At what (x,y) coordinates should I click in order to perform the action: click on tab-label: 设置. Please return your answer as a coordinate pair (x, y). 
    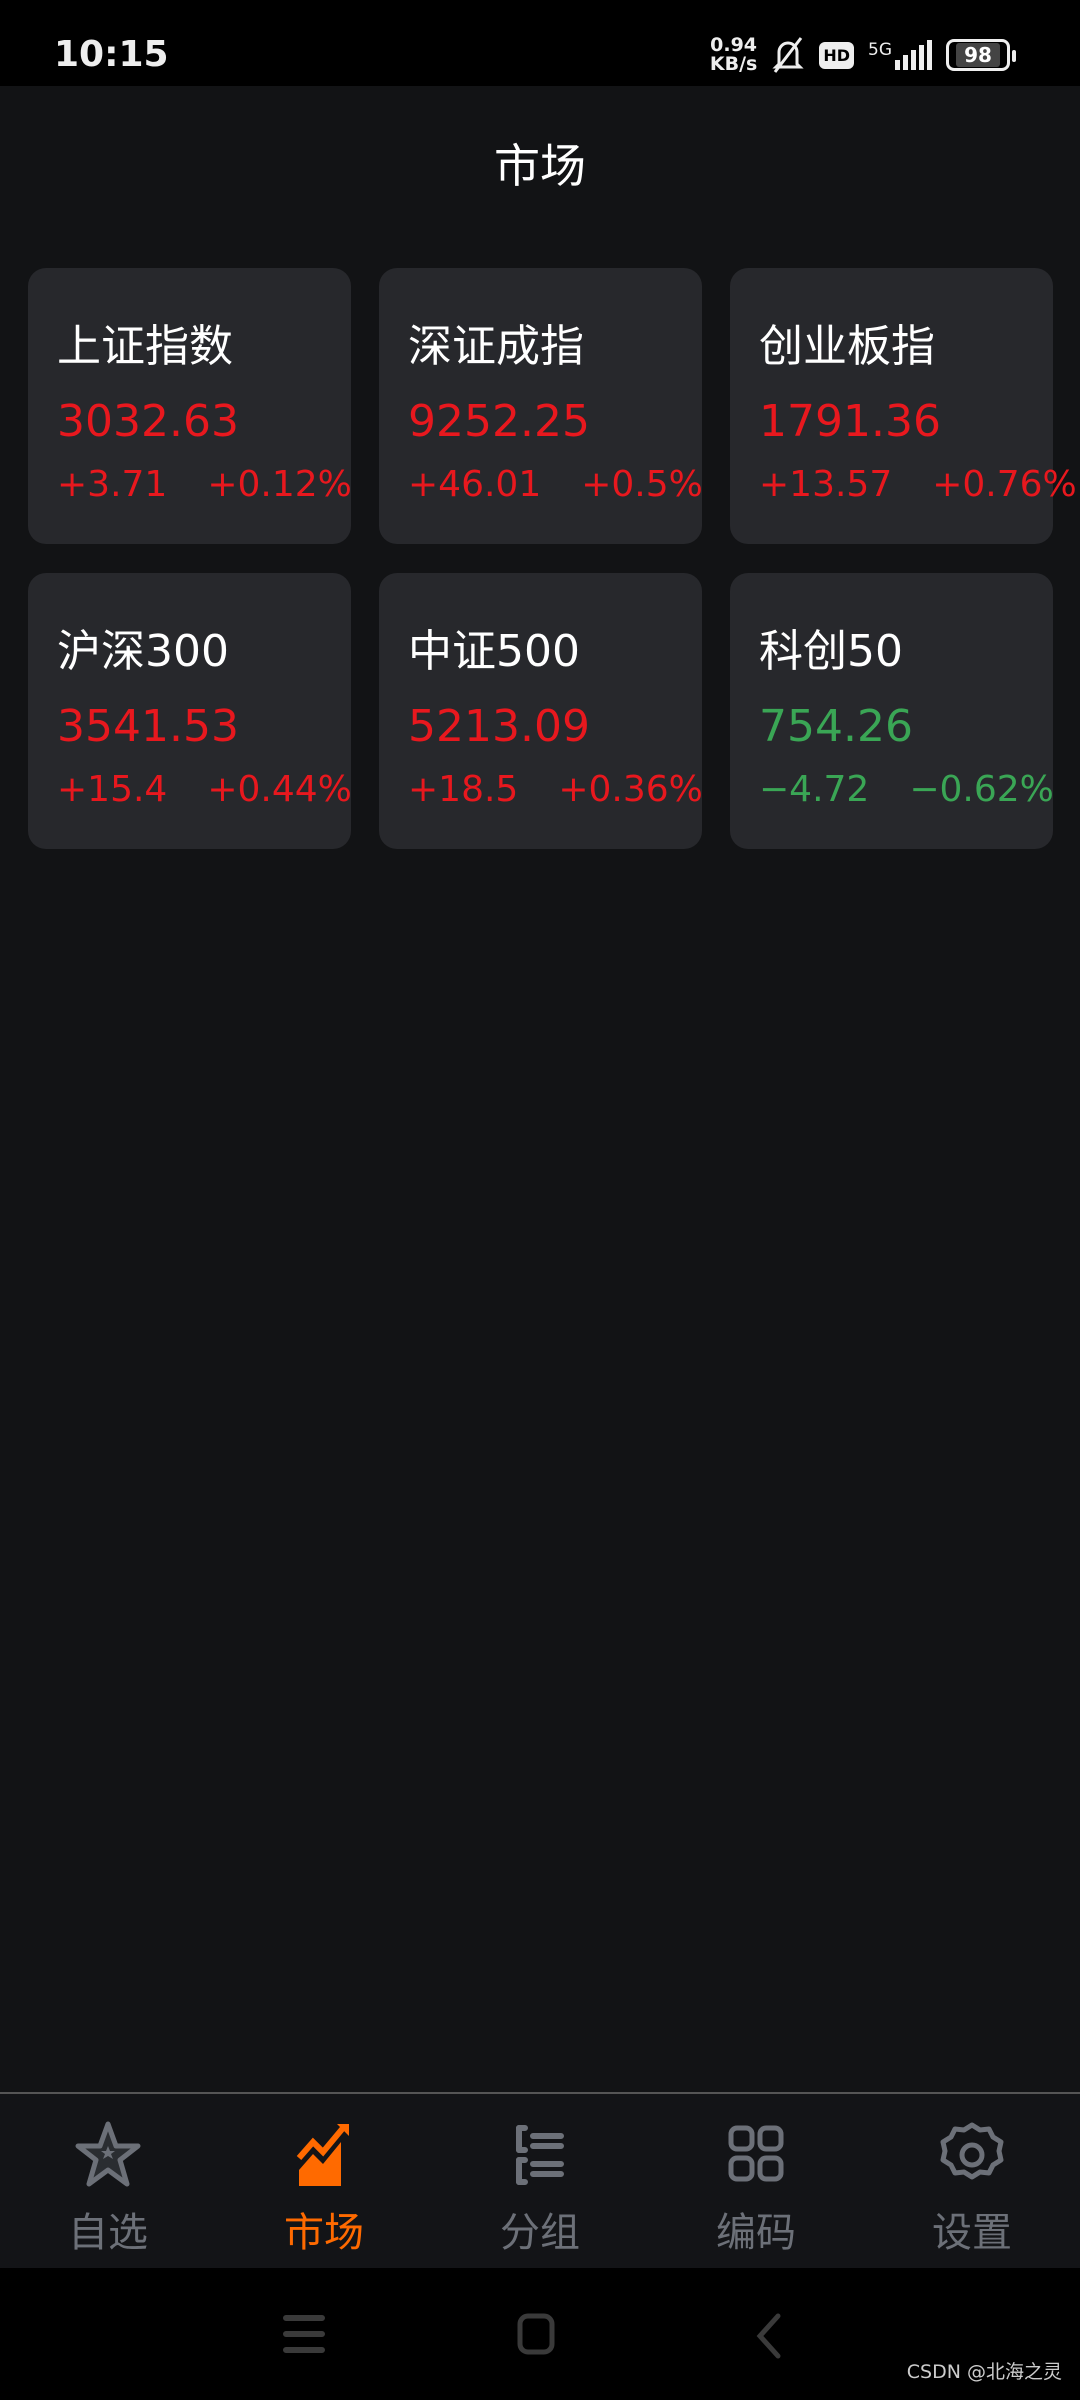
    Looking at the image, I should click on (972, 2233).